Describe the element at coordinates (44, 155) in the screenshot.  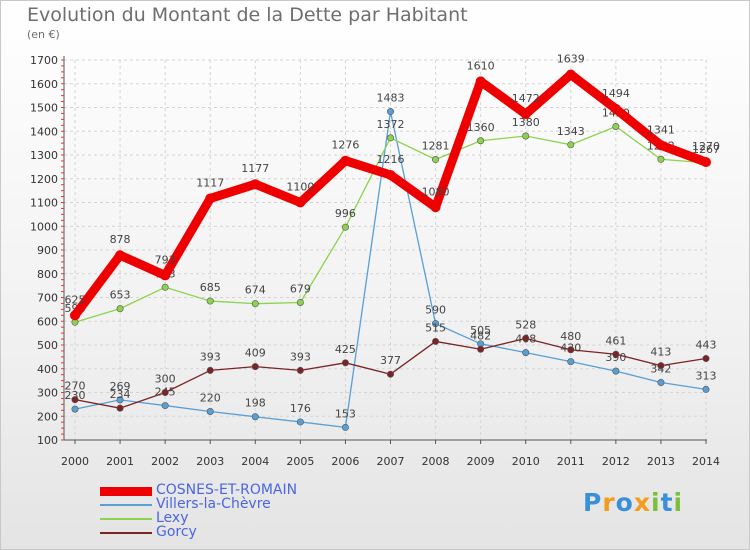
I see `y-tick-label: 1300` at that location.